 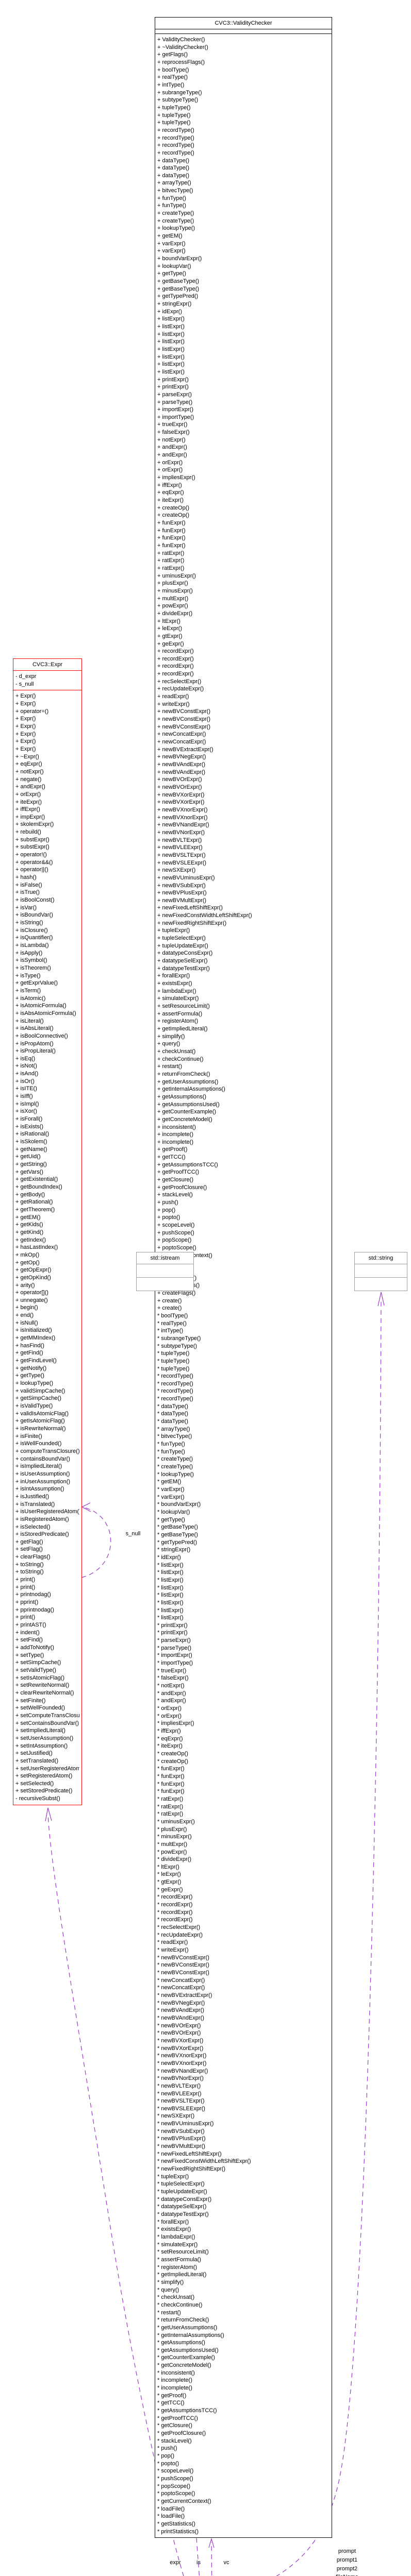 What do you see at coordinates (176, 1293) in the screenshot?
I see `method-row: + createFlags()` at bounding box center [176, 1293].